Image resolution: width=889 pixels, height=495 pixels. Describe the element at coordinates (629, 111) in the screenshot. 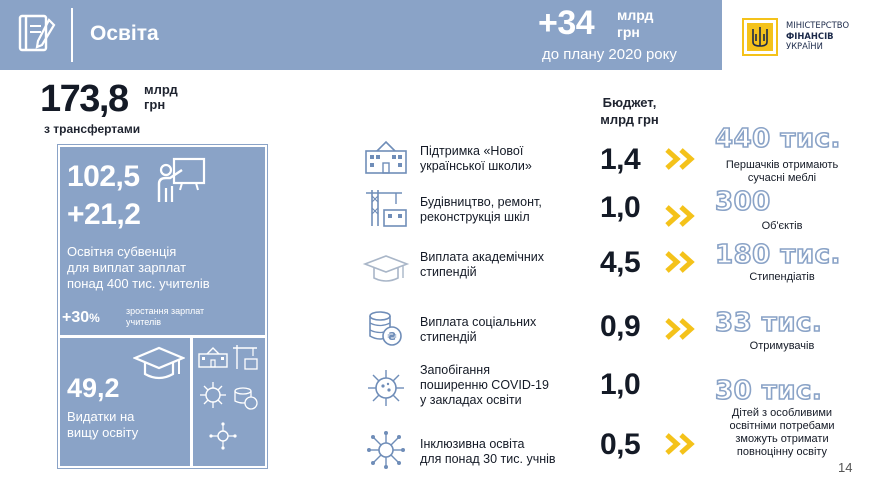

I see `budget-column-header: Бюджет, млрд грн` at that location.